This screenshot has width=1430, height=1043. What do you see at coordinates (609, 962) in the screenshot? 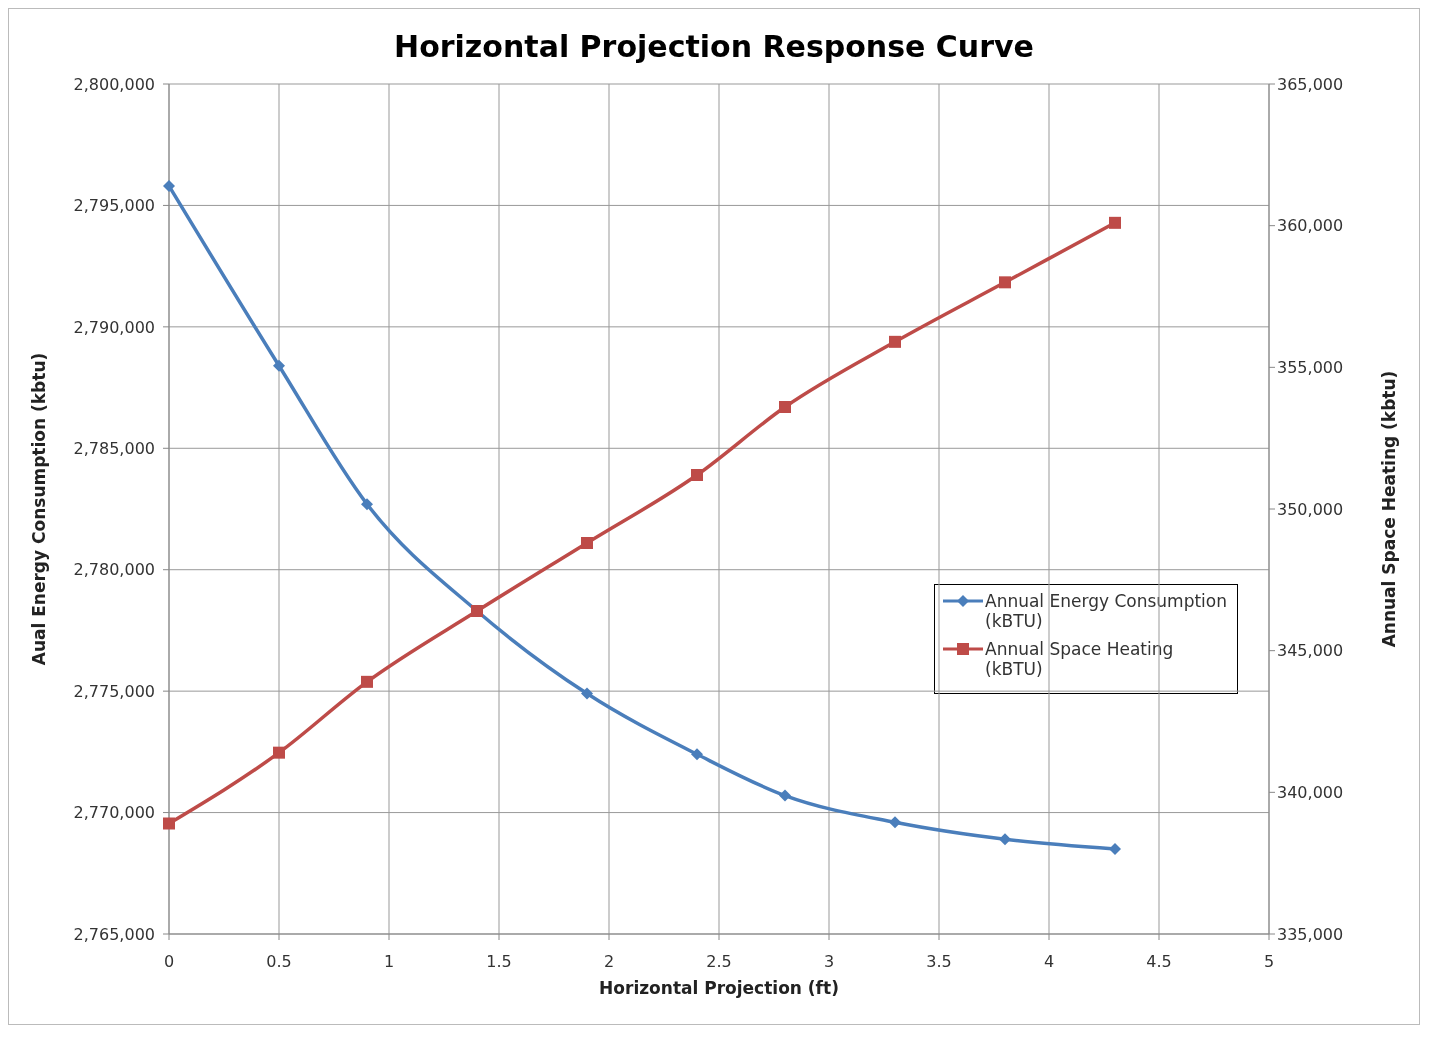
I see `x-tick-label: 2` at bounding box center [609, 962].